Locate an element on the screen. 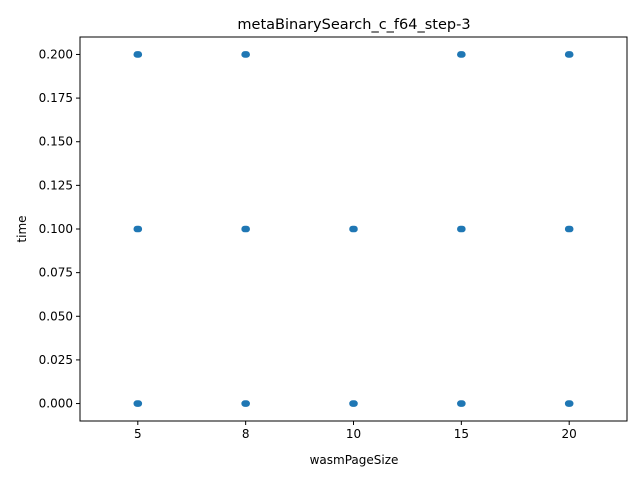  x-tick-label: 8 is located at coordinates (246, 434).